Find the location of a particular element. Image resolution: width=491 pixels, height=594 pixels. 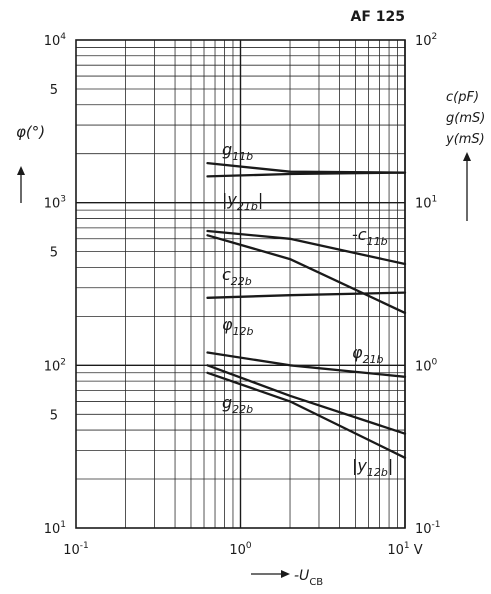

x-tick-label: 10⁰ is located at coordinates (240, 549).